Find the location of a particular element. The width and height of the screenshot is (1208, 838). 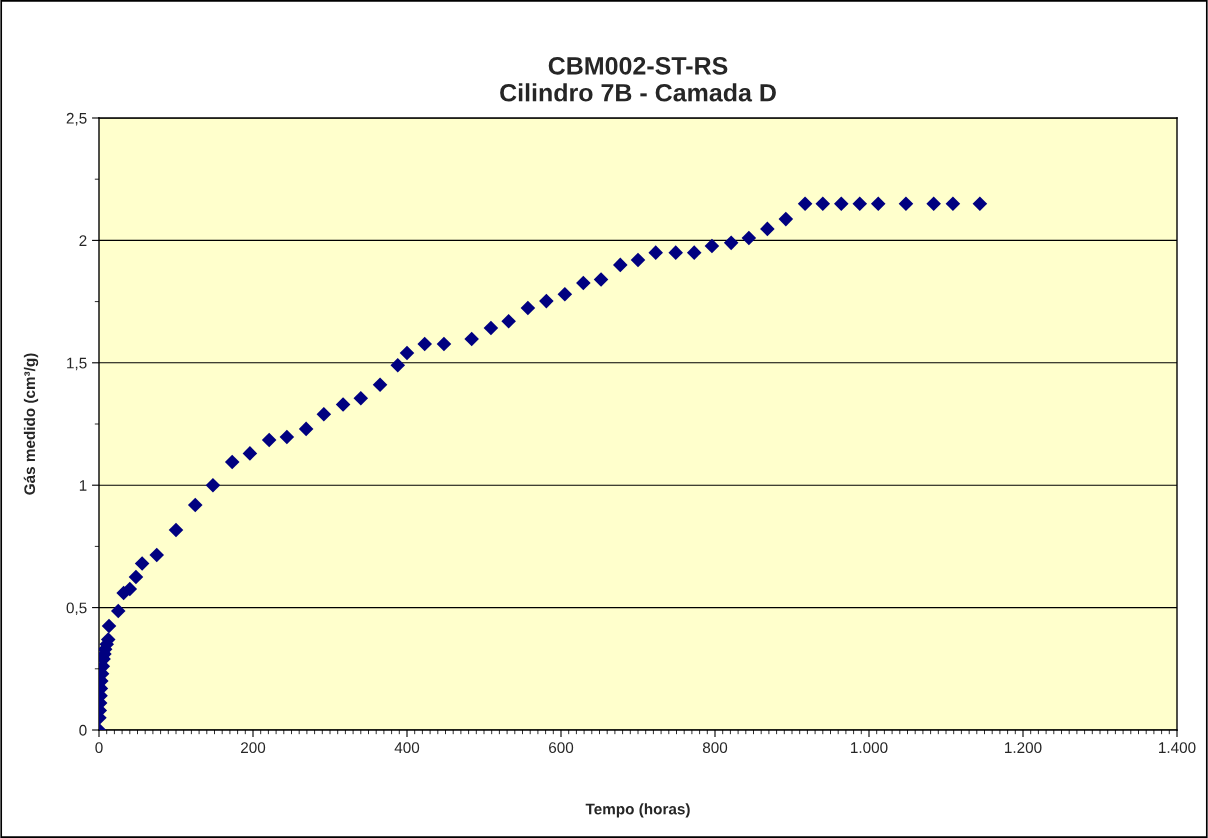

y-tick-label: 2 is located at coordinates (83, 240).